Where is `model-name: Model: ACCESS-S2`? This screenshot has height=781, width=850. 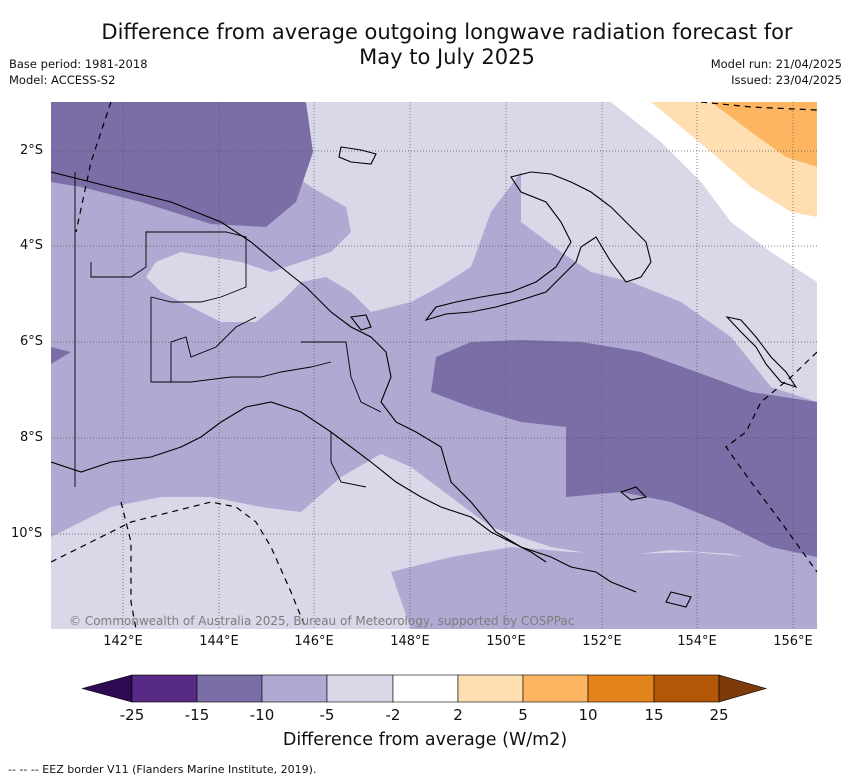
model-name: Model: ACCESS-S2 is located at coordinates (62, 80).